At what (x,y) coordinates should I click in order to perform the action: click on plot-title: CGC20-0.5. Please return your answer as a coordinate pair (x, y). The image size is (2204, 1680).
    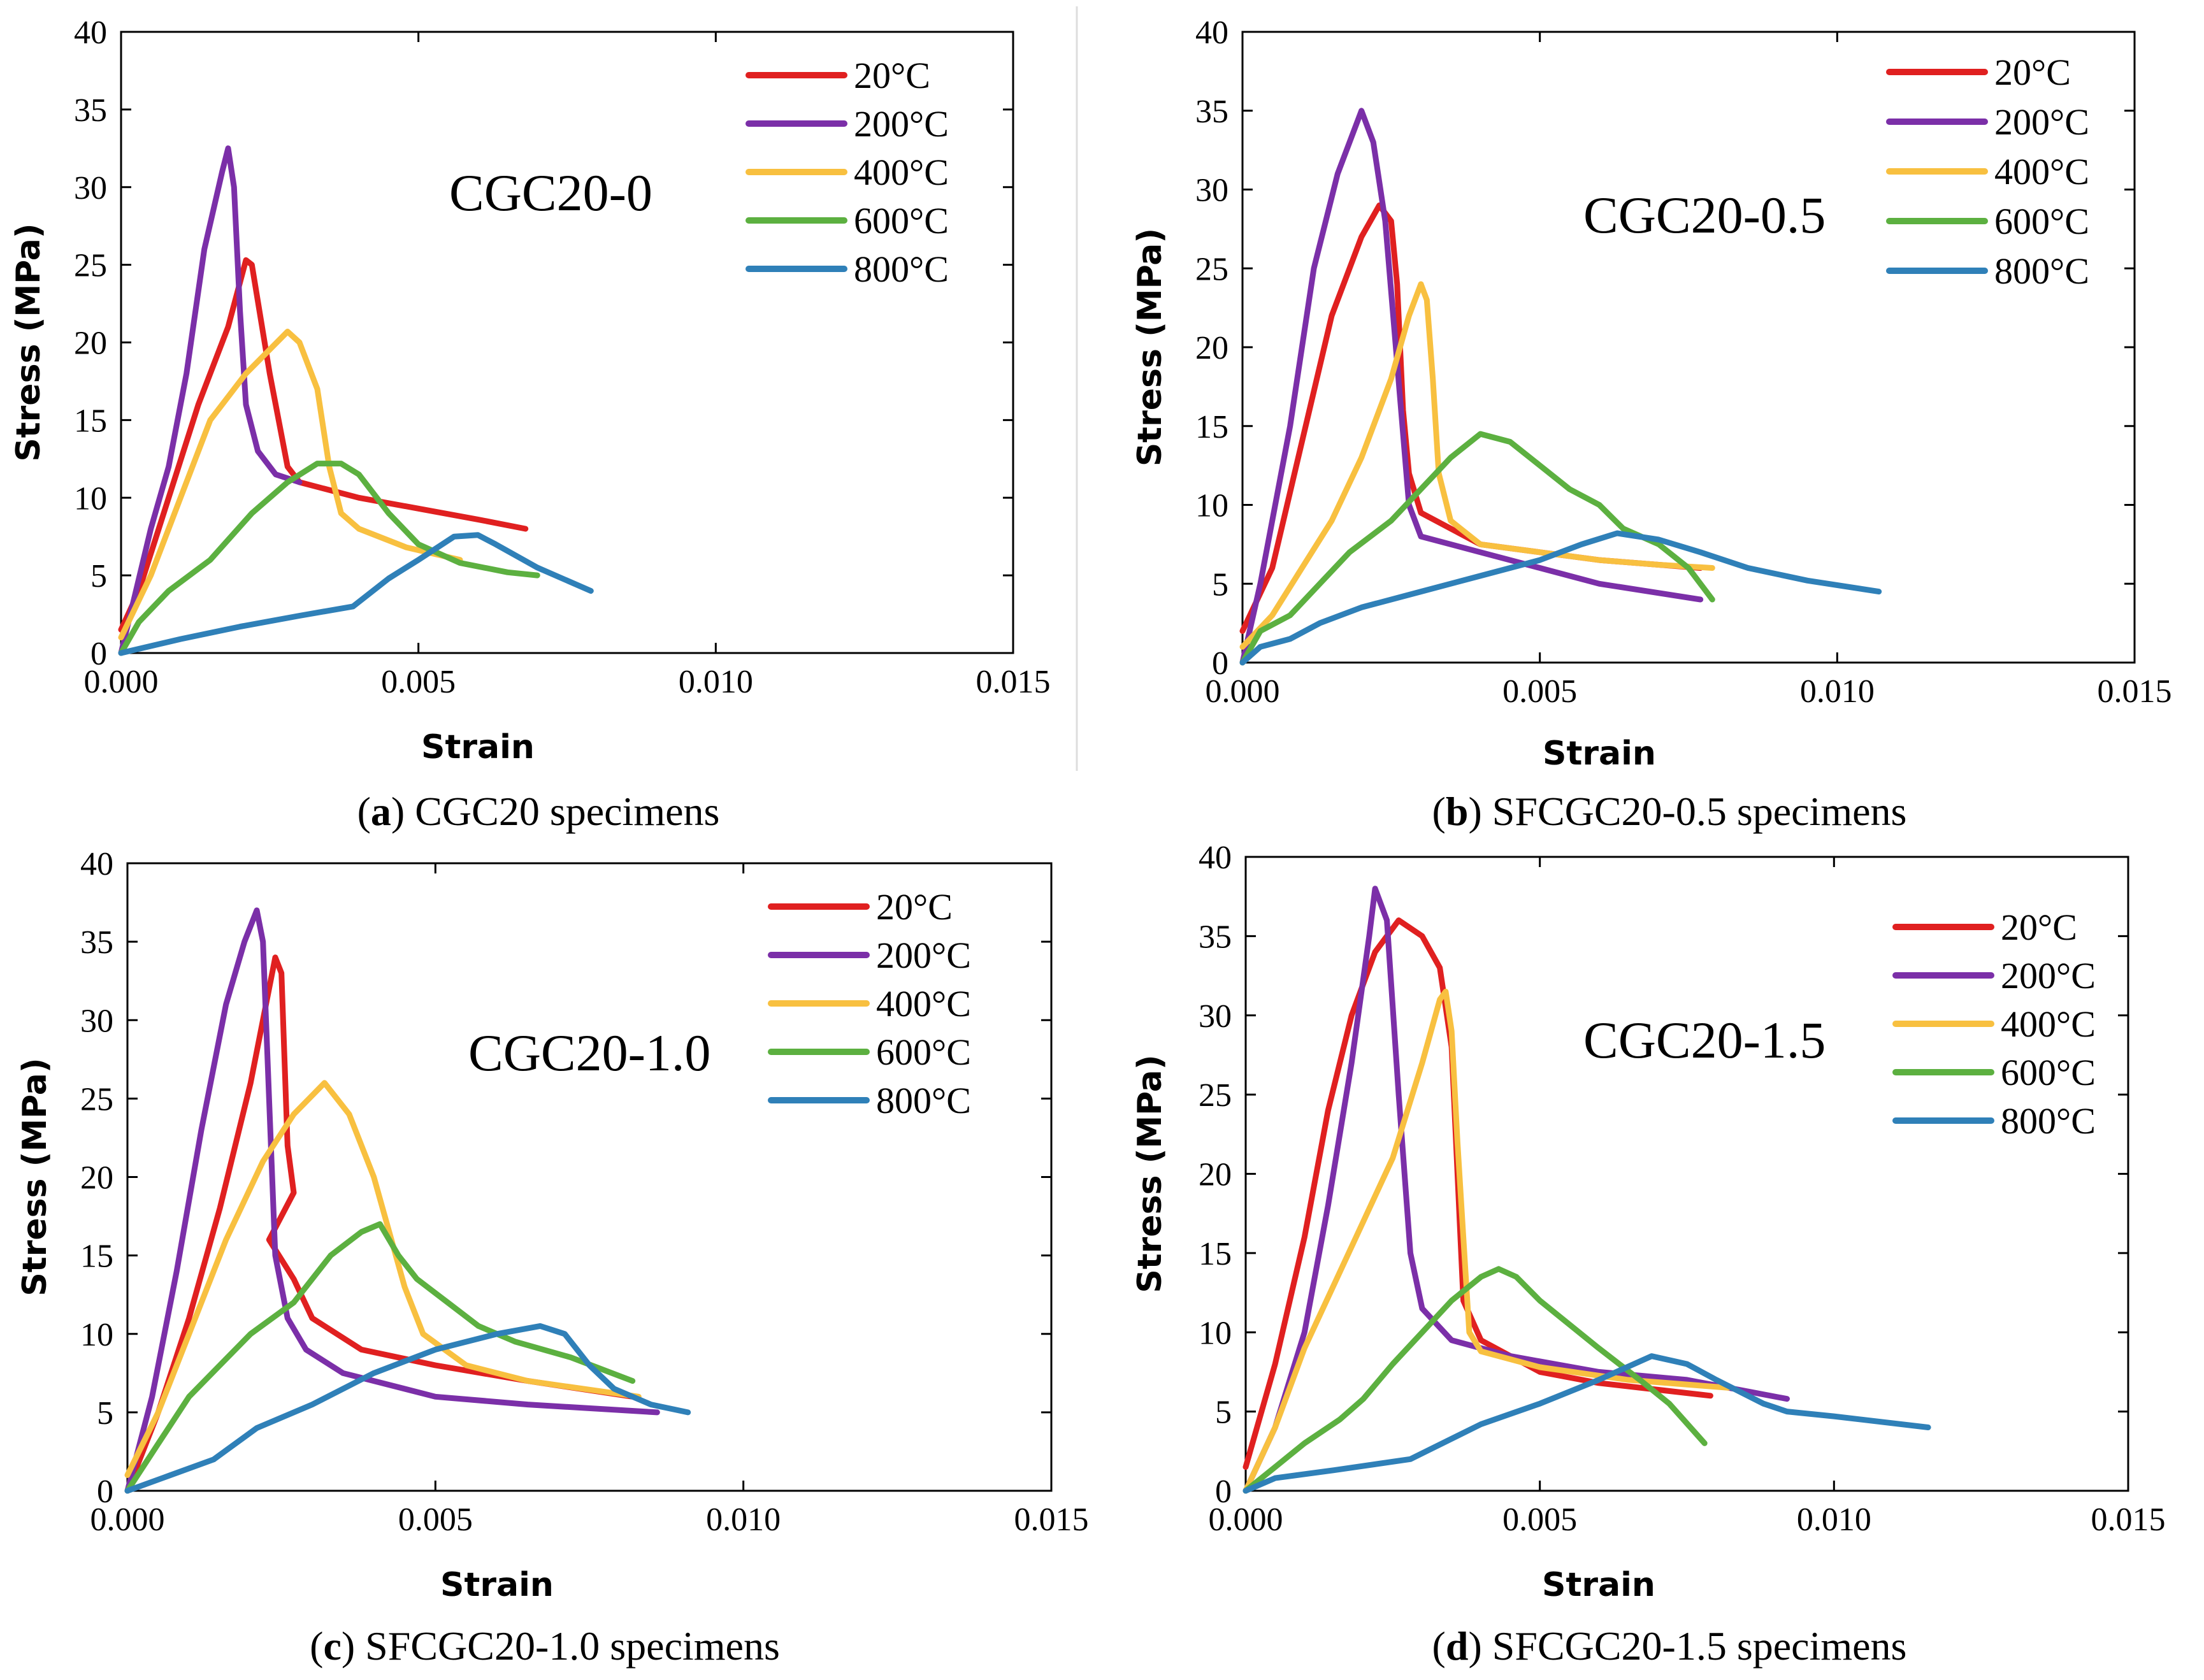
    Looking at the image, I should click on (1704, 215).